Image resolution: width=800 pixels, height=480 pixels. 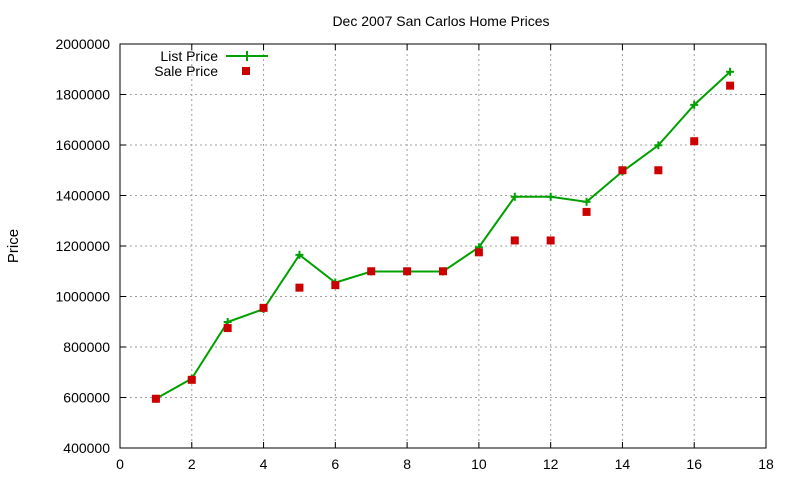 What do you see at coordinates (86, 398) in the screenshot?
I see `y-tick-label: 600000` at bounding box center [86, 398].